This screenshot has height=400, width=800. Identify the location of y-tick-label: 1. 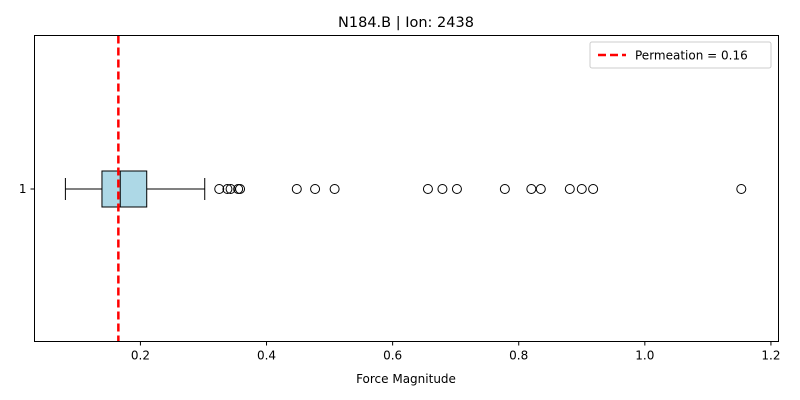
(23, 189).